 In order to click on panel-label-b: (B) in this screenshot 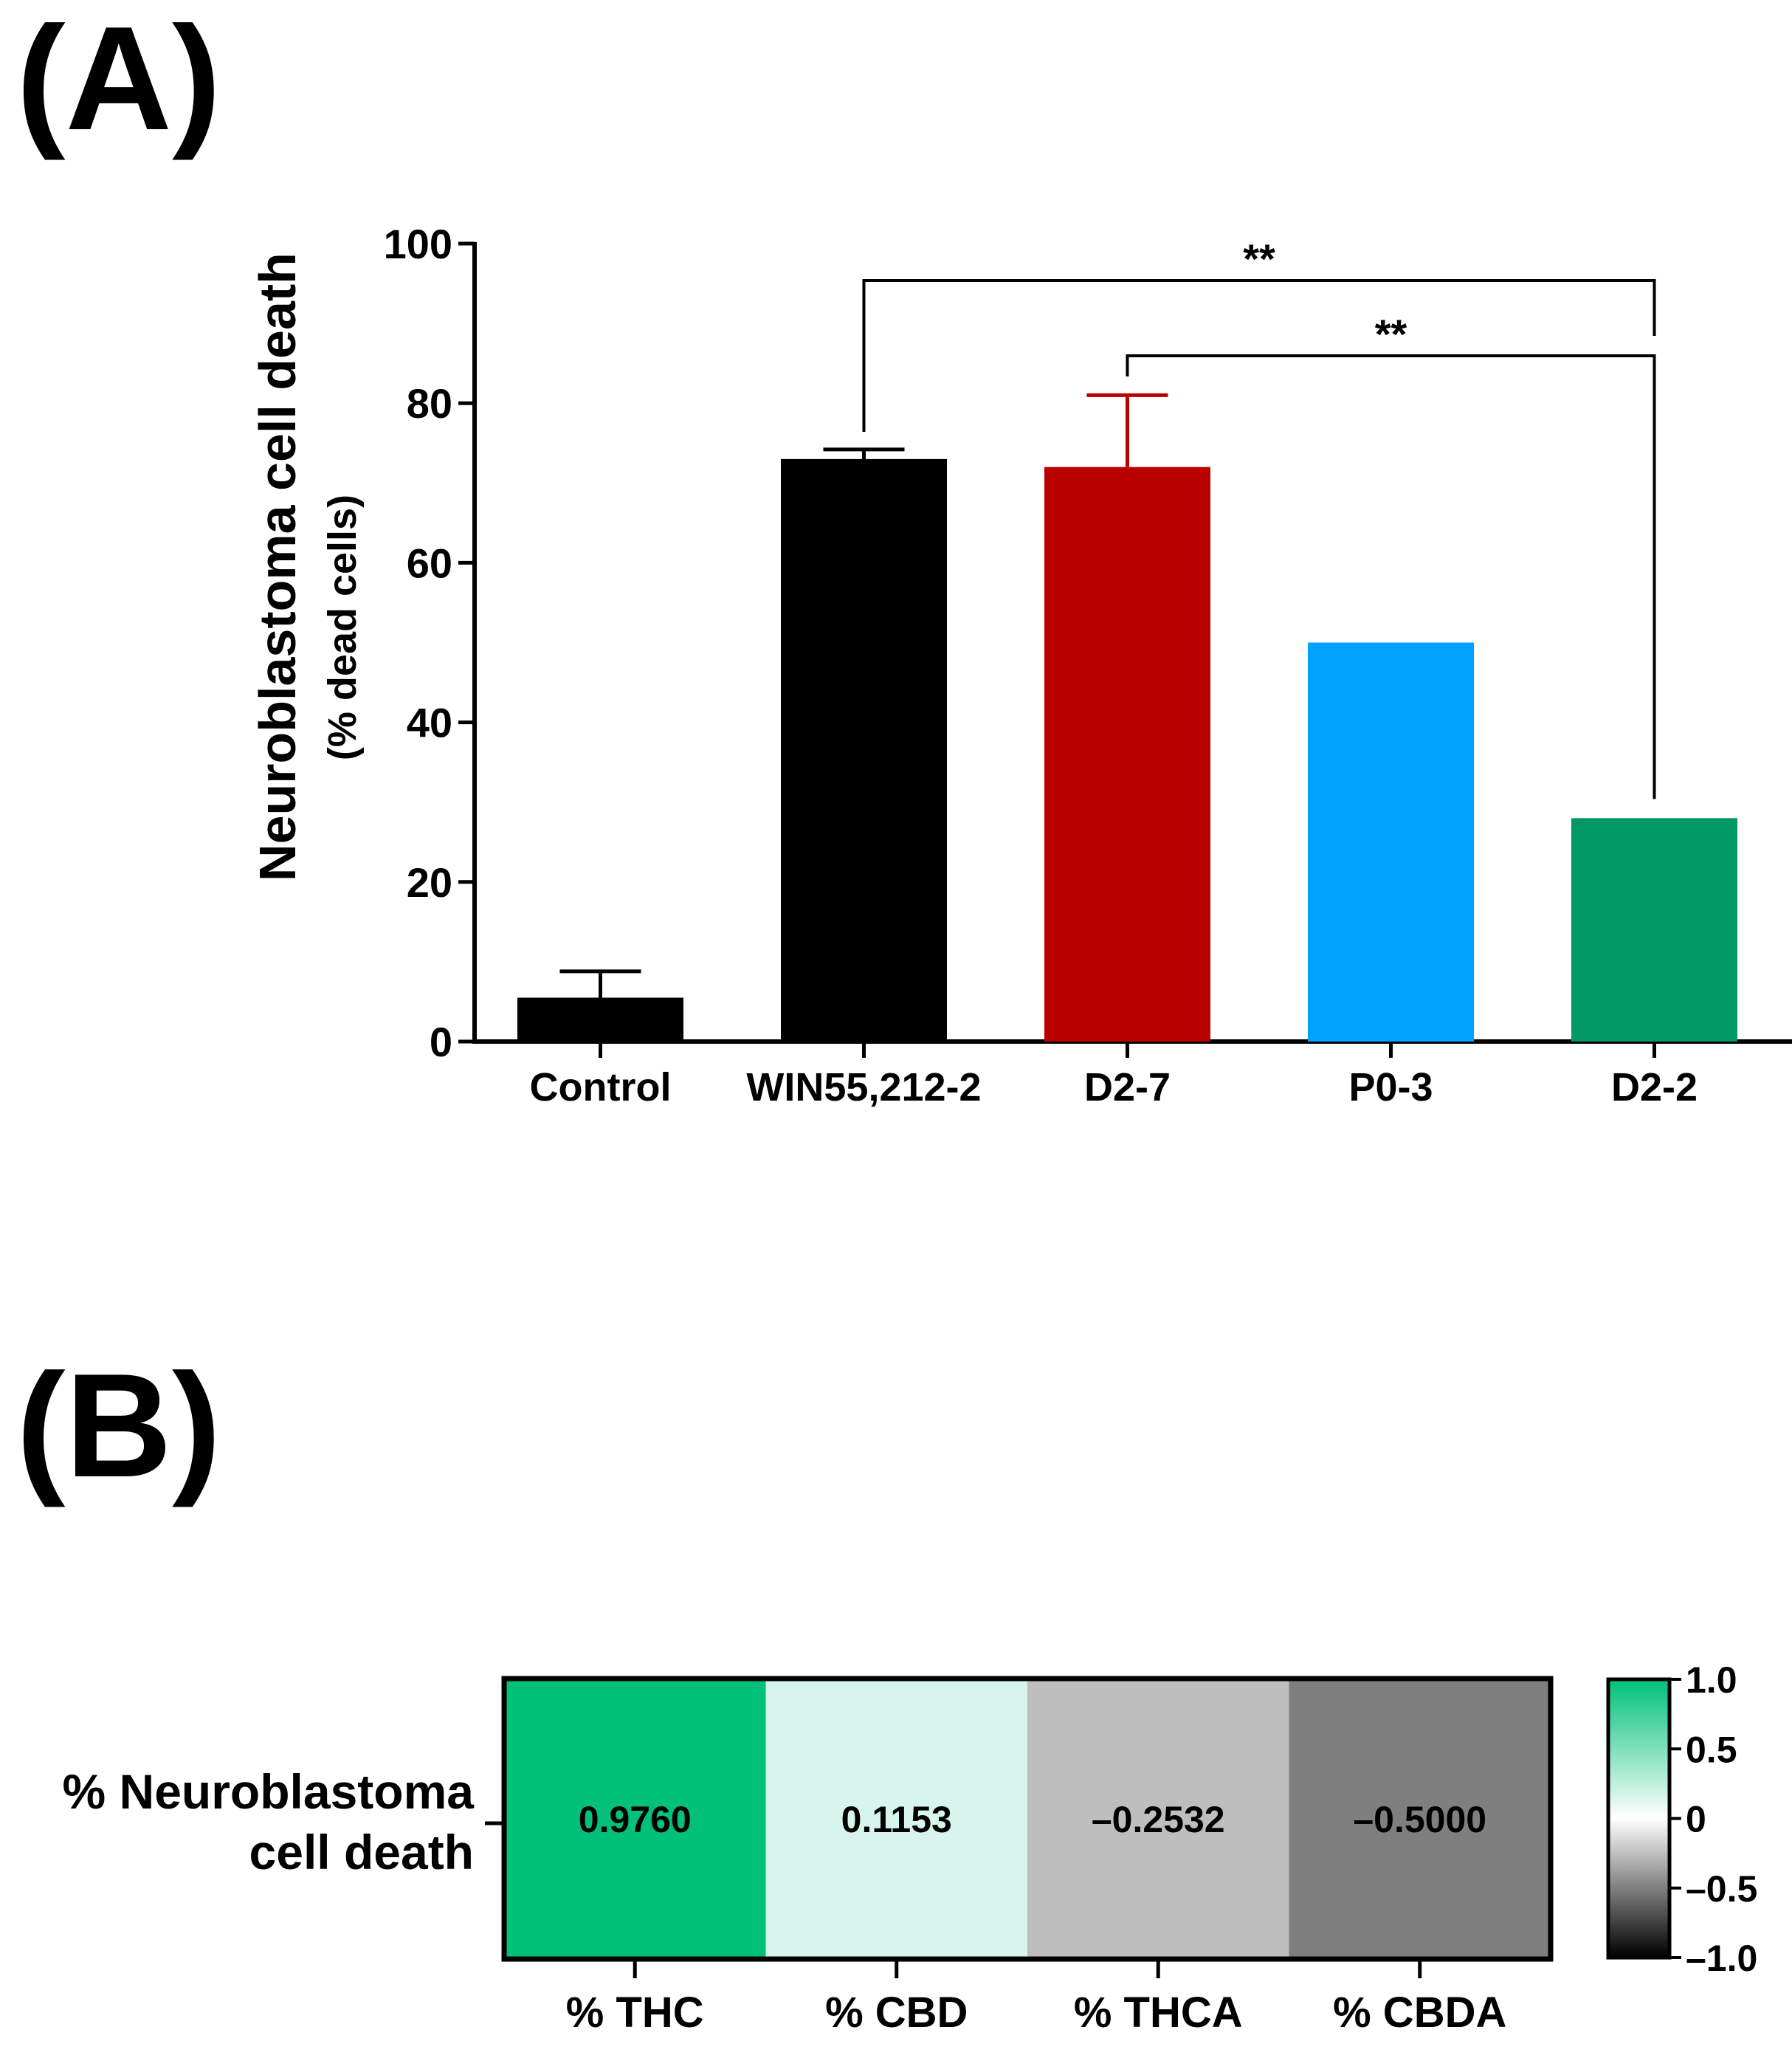, I will do `click(118, 1425)`.